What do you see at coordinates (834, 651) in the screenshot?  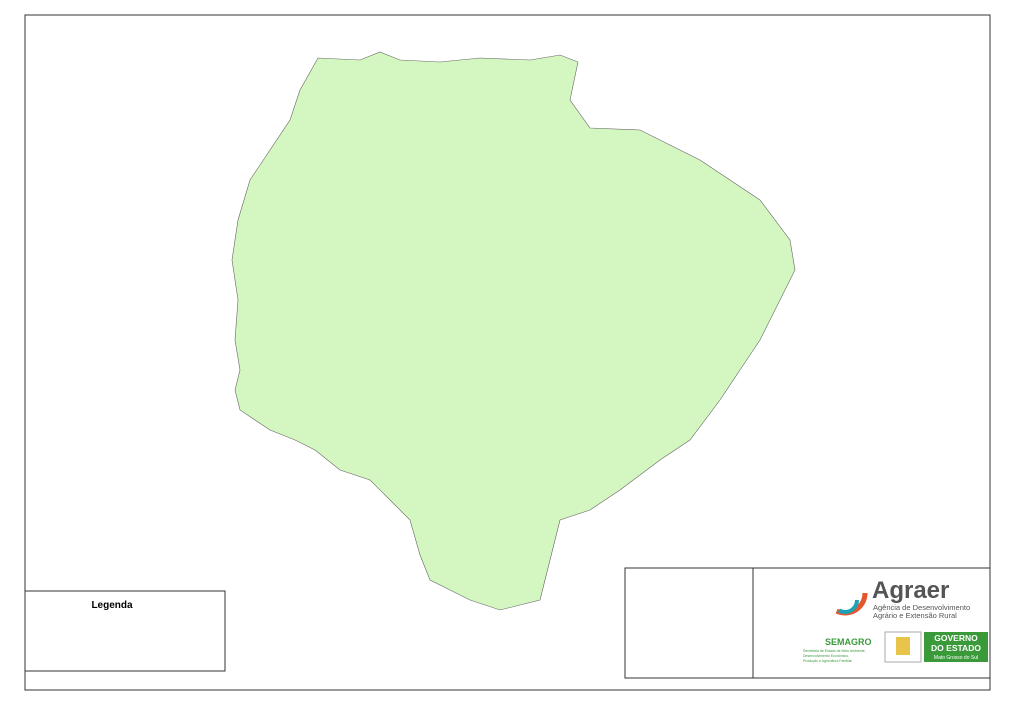 I see `semagro-sub: Secretaria de Estado de Meio Ambiente,` at bounding box center [834, 651].